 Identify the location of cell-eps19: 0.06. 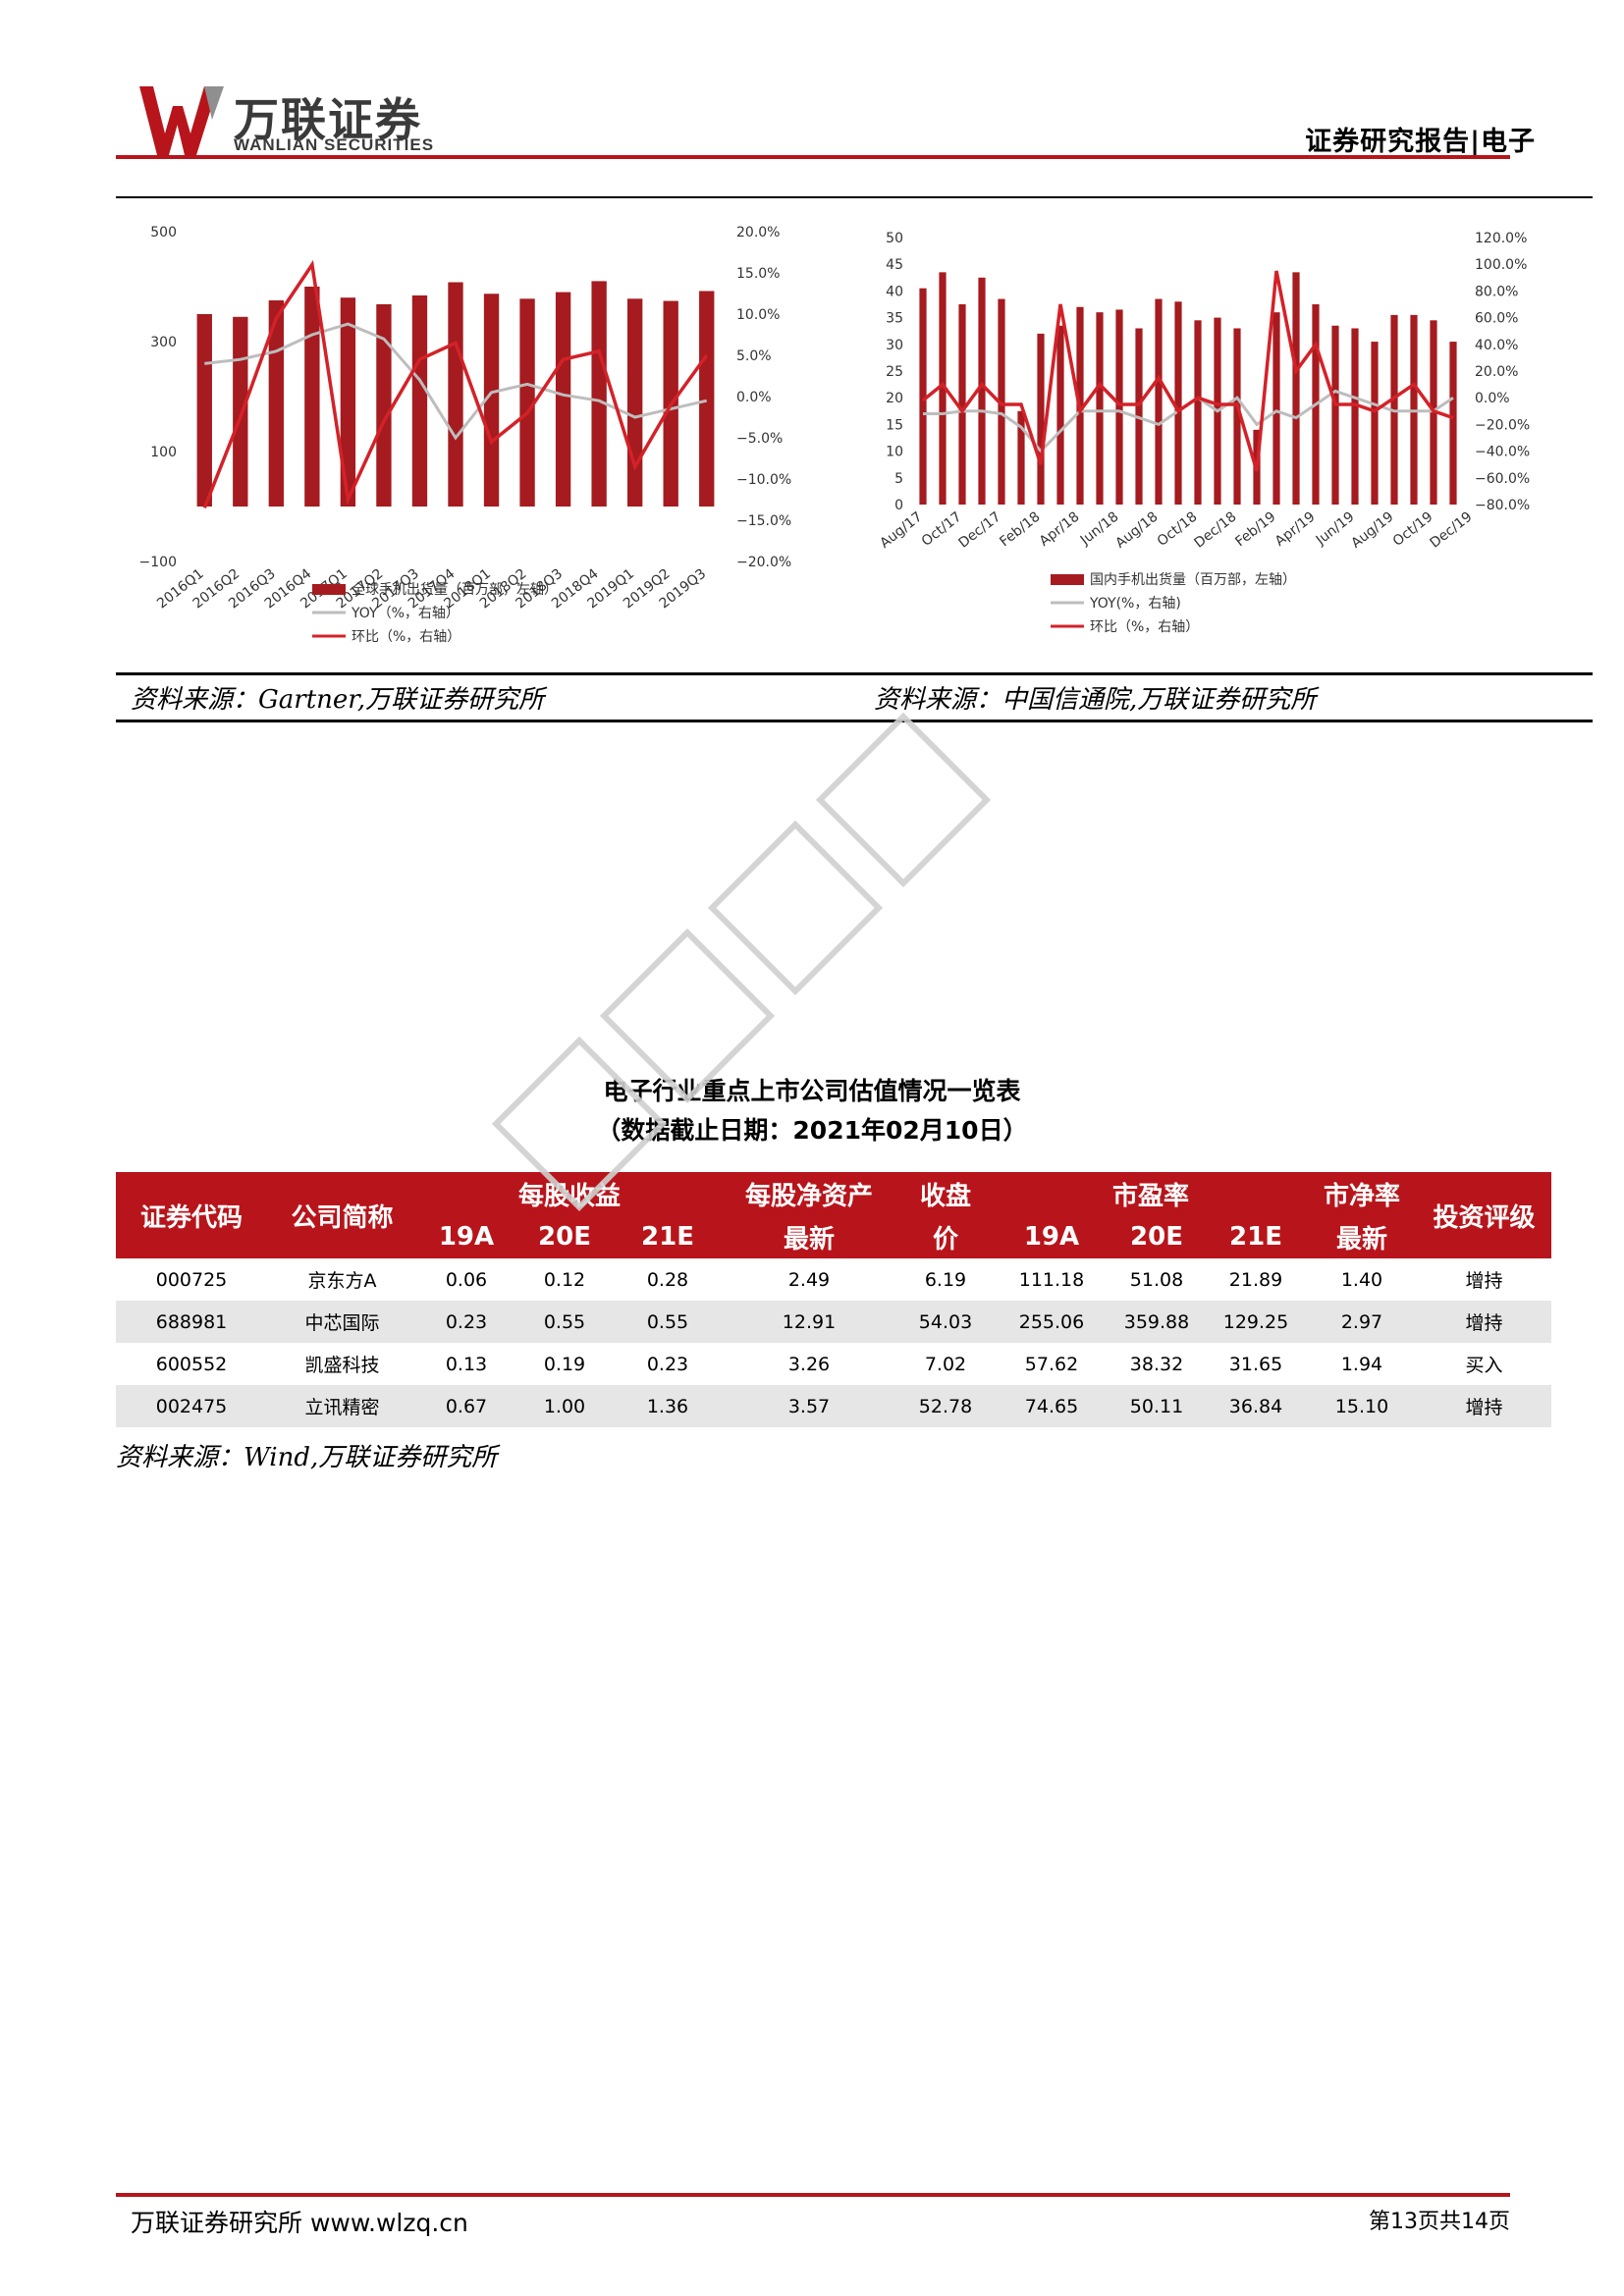
(466, 1279).